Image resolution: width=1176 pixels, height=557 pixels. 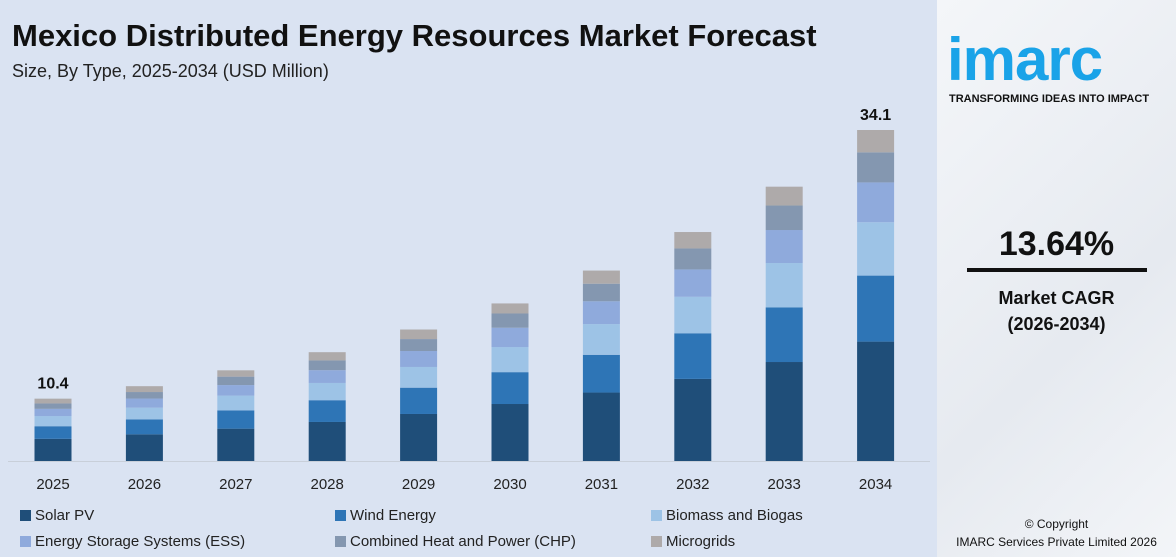 What do you see at coordinates (418, 484) in the screenshot?
I see `x-tick-label: 2029` at bounding box center [418, 484].